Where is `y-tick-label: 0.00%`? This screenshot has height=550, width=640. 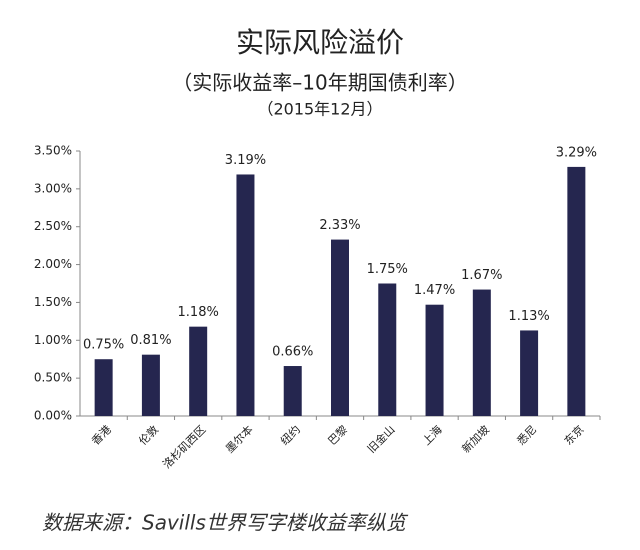
y-tick-label: 0.00% is located at coordinates (53, 416).